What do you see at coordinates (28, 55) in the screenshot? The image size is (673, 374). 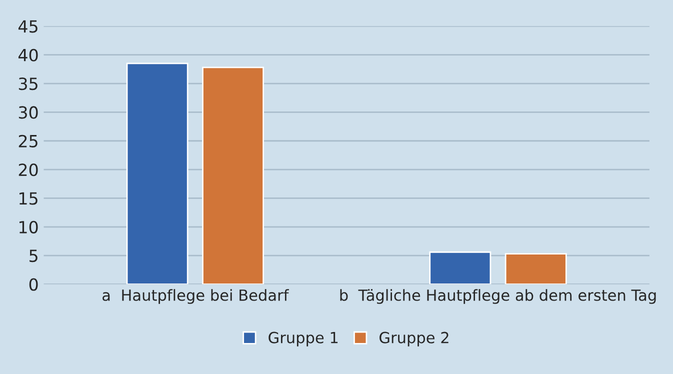 I see `y-tick-label: 40` at bounding box center [28, 55].